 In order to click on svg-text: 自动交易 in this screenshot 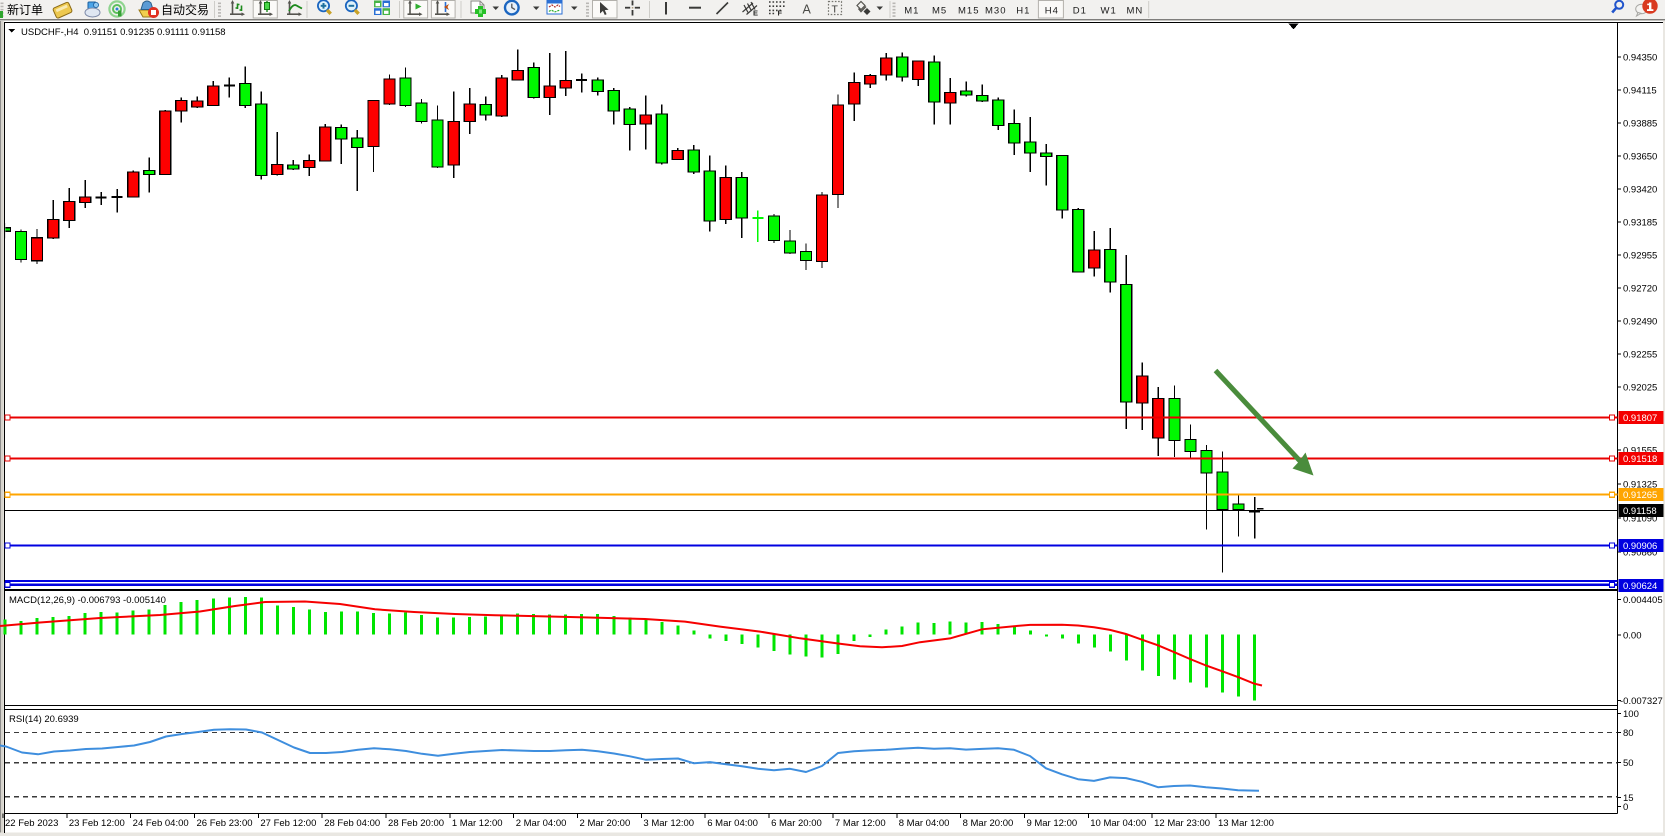, I will do `click(185, 9)`.